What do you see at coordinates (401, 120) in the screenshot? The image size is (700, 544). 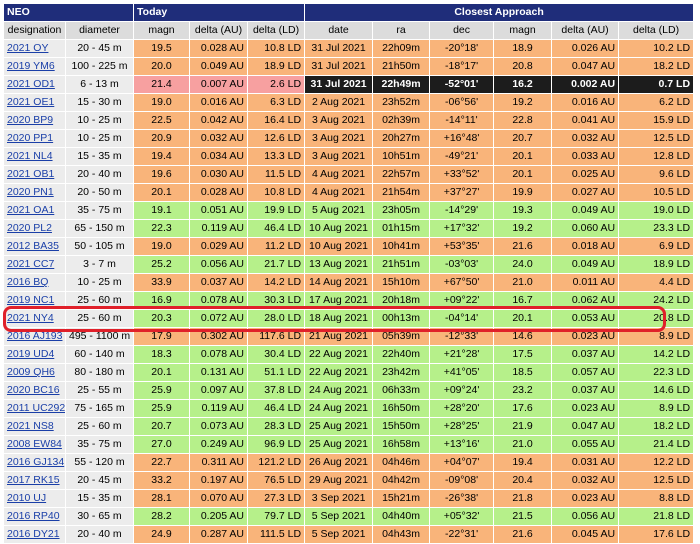 I see `approach-ra-cell: 02h39m` at bounding box center [401, 120].